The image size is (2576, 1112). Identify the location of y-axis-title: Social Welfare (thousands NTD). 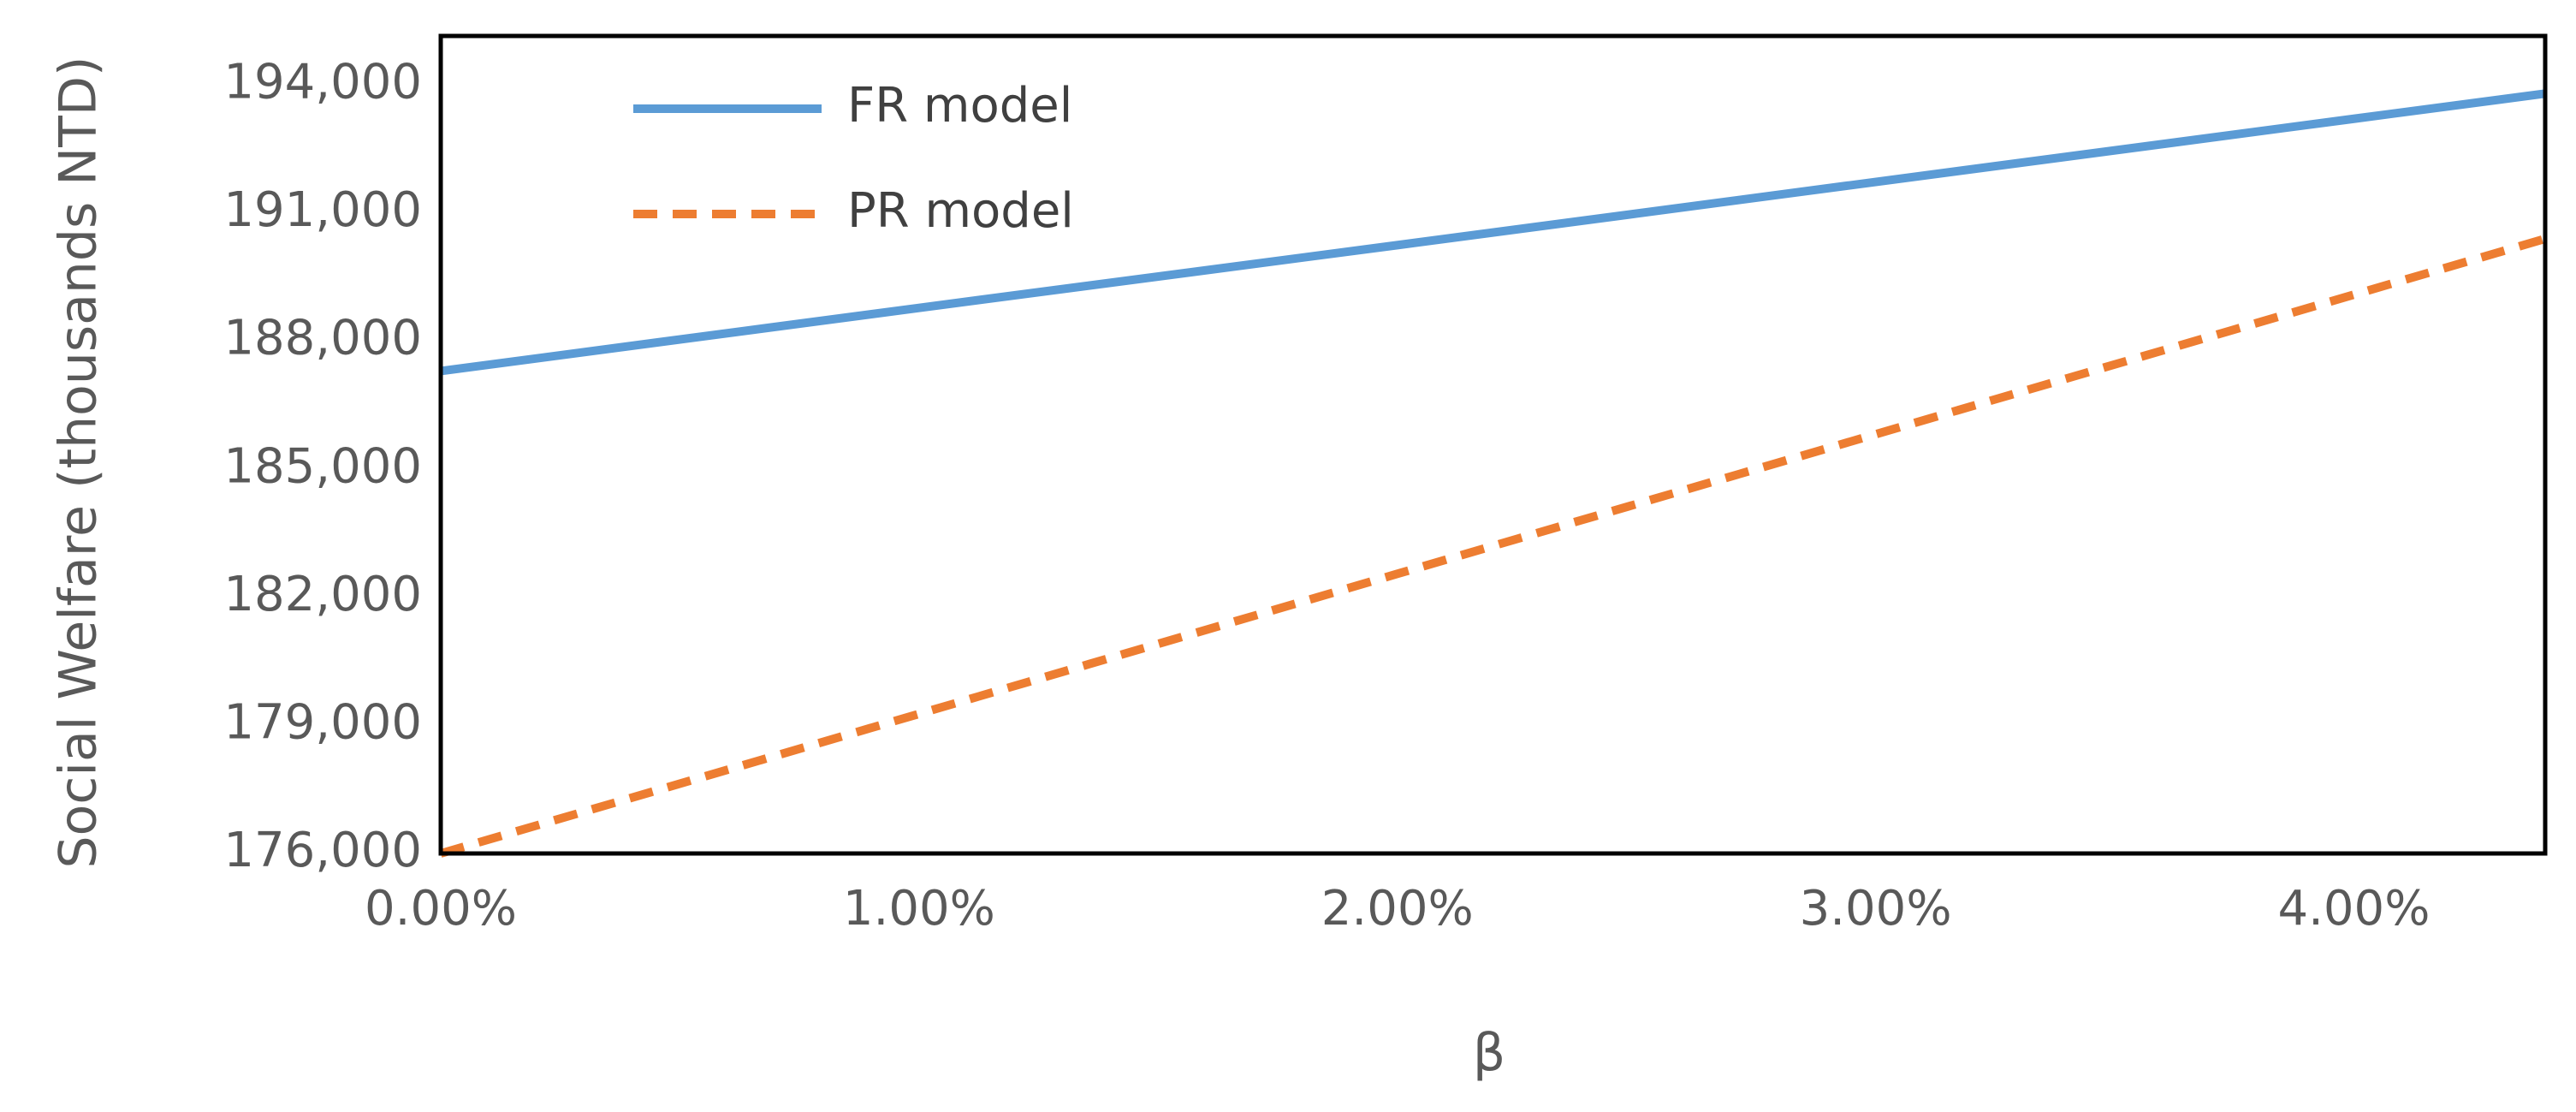
(79, 462).